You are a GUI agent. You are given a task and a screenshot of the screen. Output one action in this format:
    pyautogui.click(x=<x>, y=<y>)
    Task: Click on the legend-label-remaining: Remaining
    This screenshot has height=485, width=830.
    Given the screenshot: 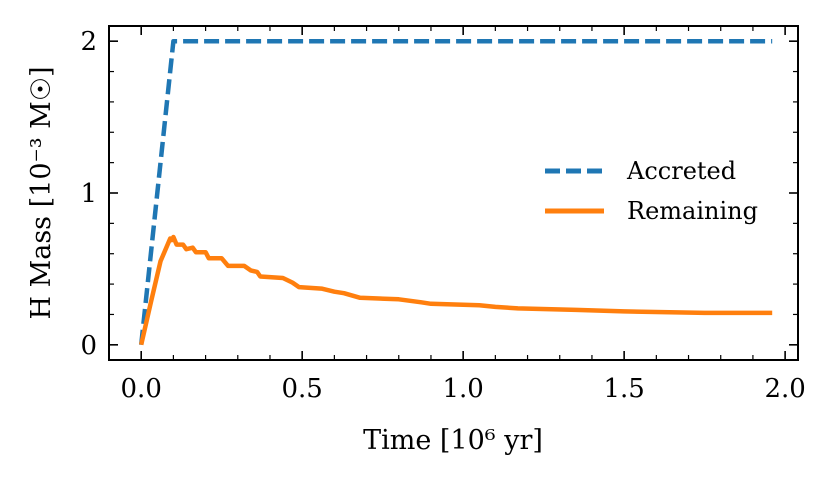 What is the action you would take?
    pyautogui.click(x=692, y=211)
    